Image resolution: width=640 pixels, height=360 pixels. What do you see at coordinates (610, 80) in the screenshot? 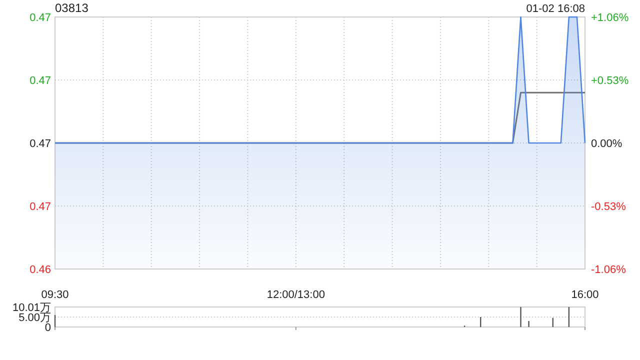
I see `y2-tick-label: +0.53%` at bounding box center [610, 80].